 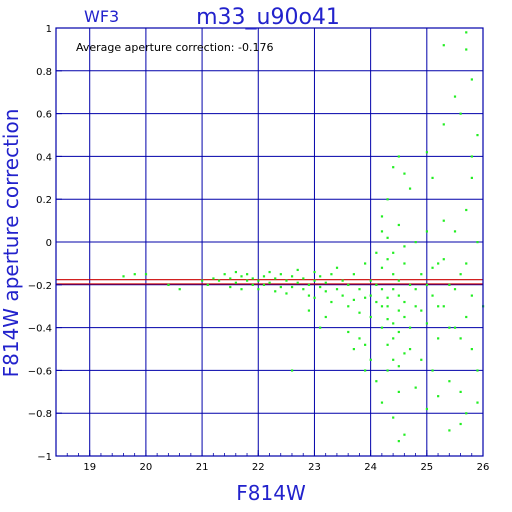 I want to click on y-tick-label: −0.8, so click(x=40, y=414).